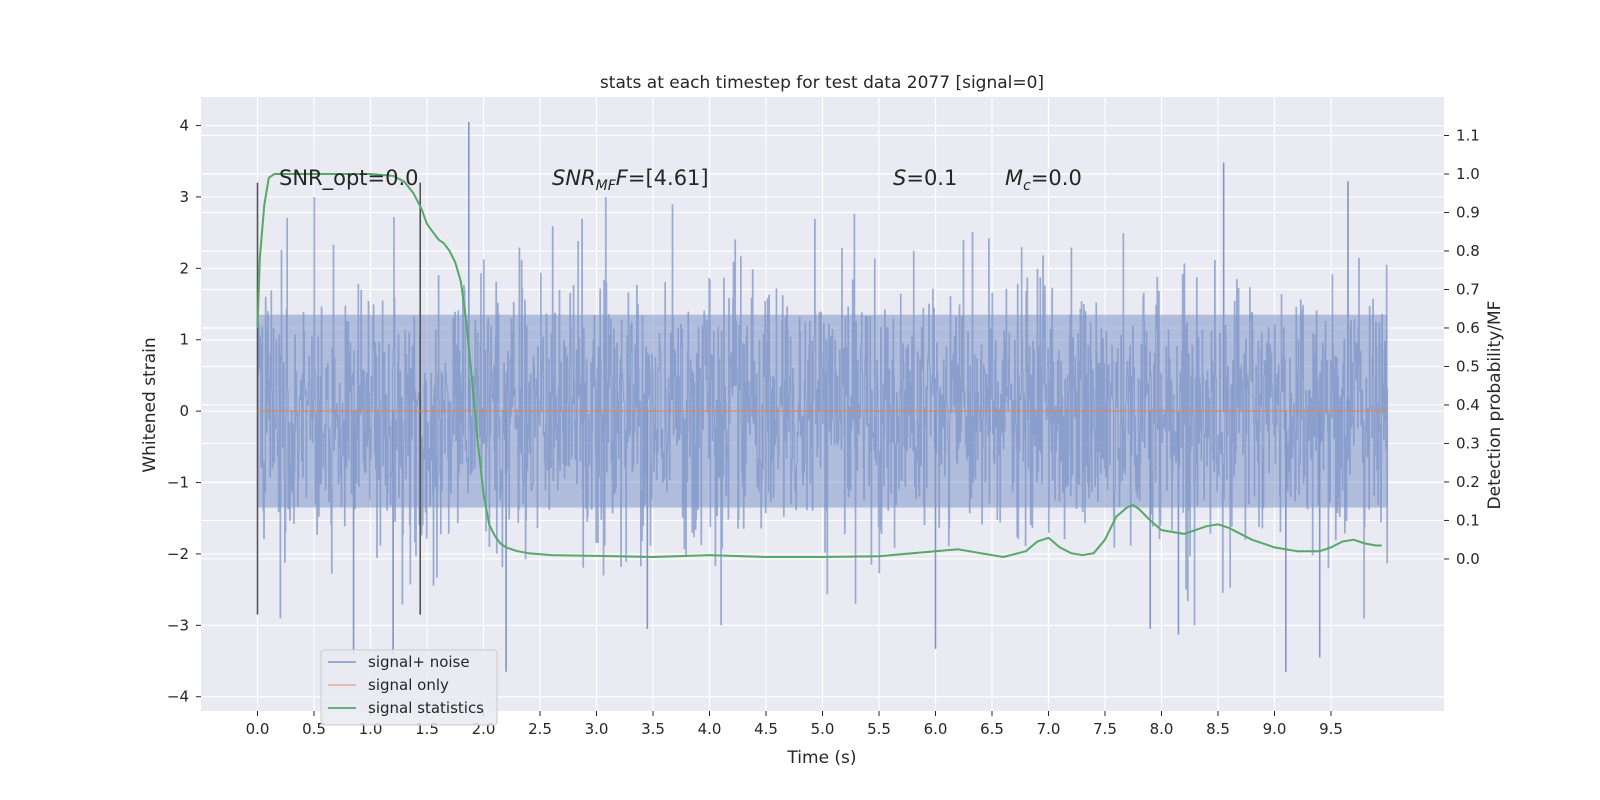 The height and width of the screenshot is (800, 1600). Describe the element at coordinates (1495, 405) in the screenshot. I see `right-y-axis-label: Detection probability/MF` at that location.